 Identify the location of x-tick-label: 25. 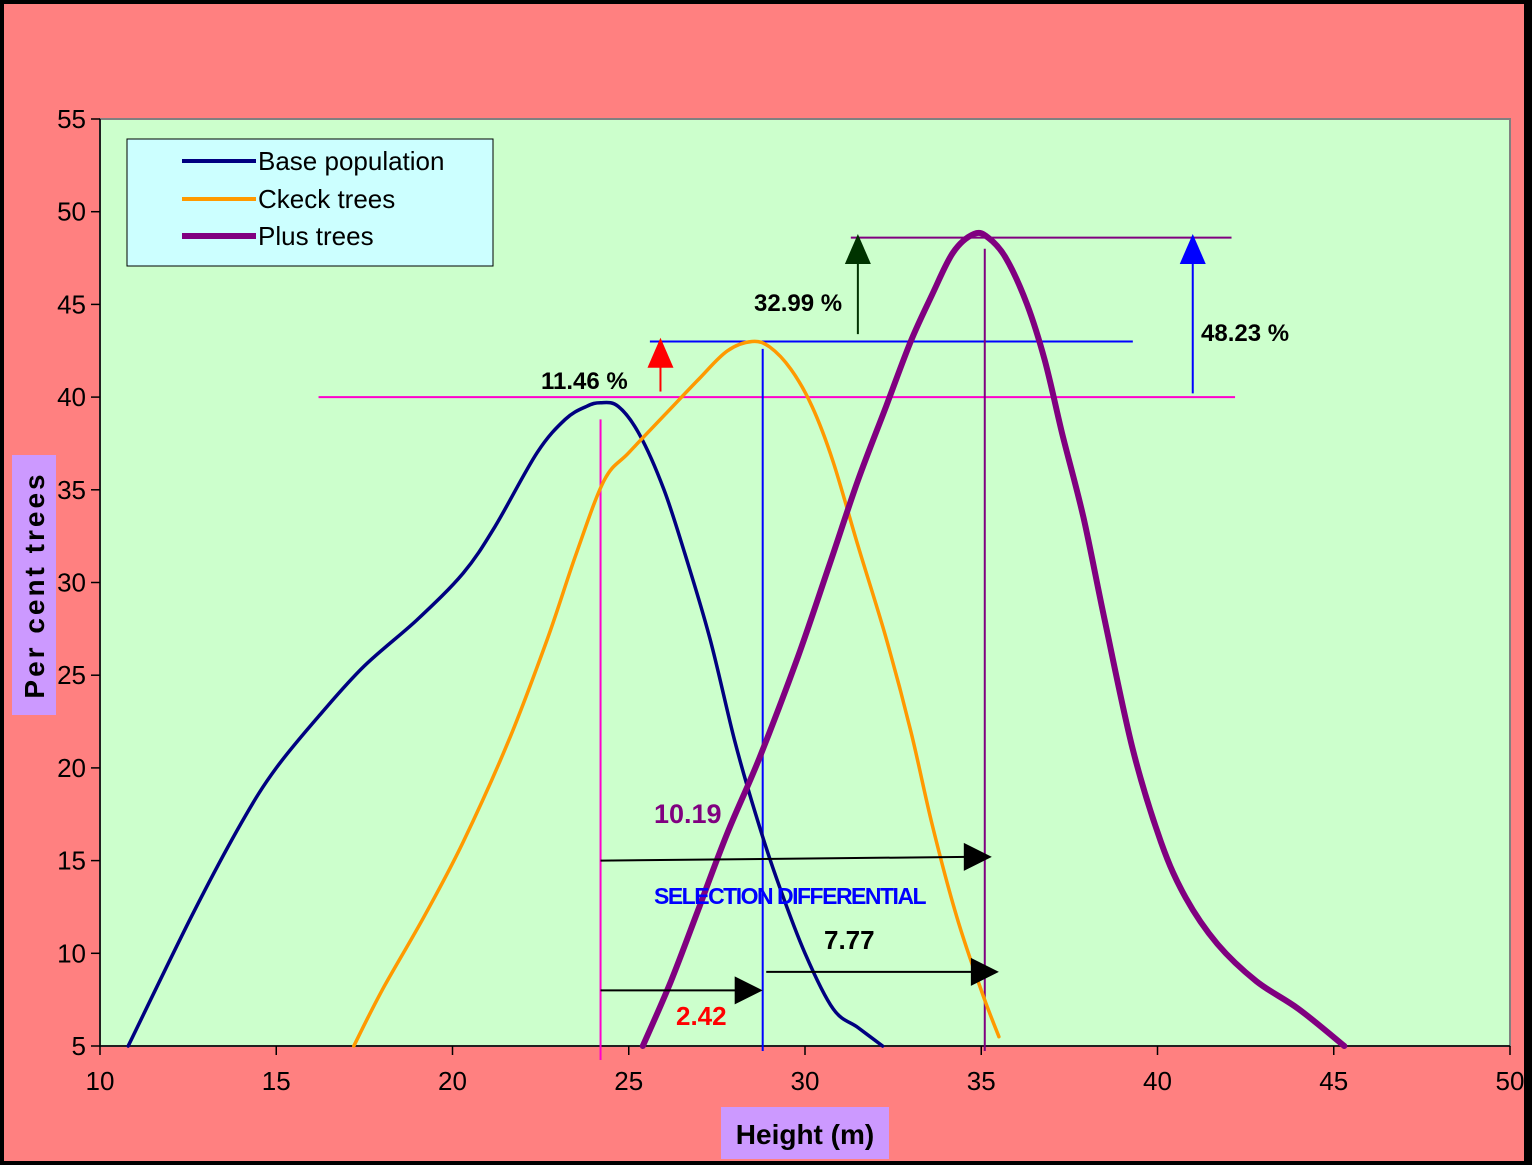
(628, 1081).